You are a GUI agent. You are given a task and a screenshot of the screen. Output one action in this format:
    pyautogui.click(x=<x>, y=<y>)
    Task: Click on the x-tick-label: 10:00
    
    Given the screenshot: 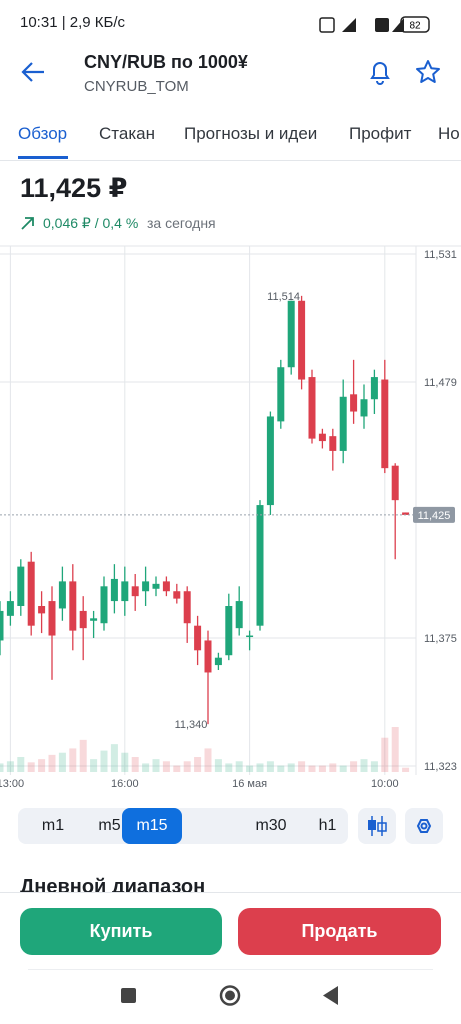 What is the action you would take?
    pyautogui.click(x=385, y=784)
    